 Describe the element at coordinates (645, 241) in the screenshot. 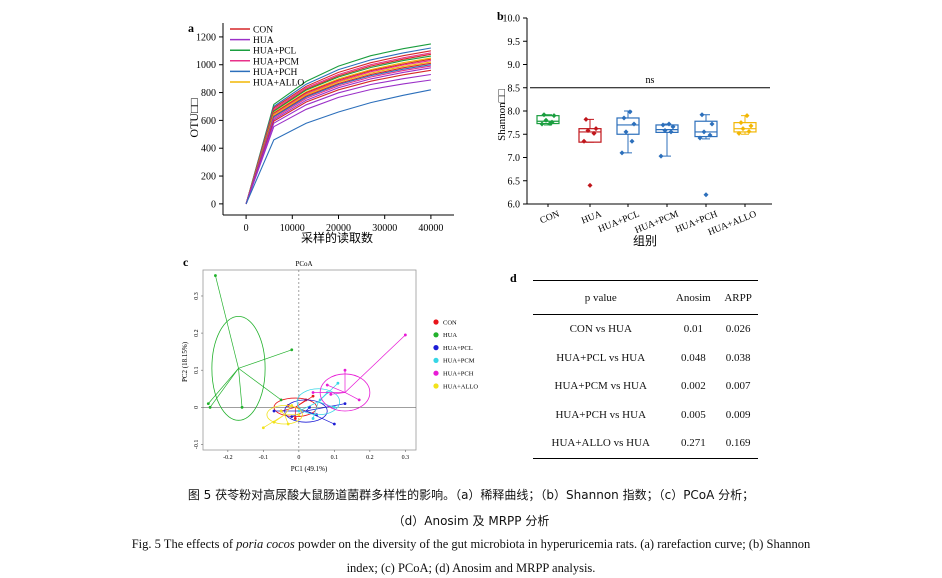

I see `panel-b-xlabel: 组别` at that location.